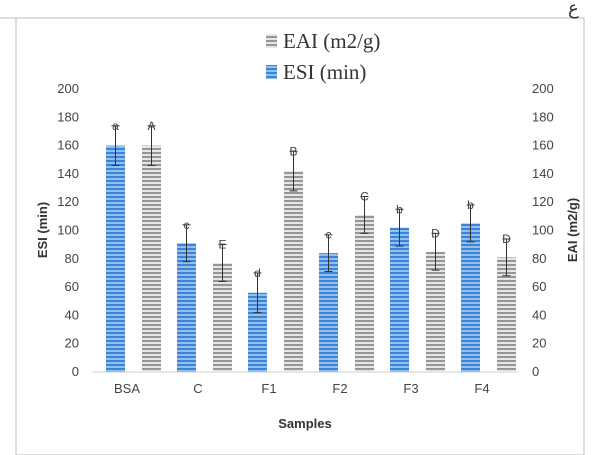 This screenshot has height=455, width=594. I want to click on category-label: C, so click(197, 388).